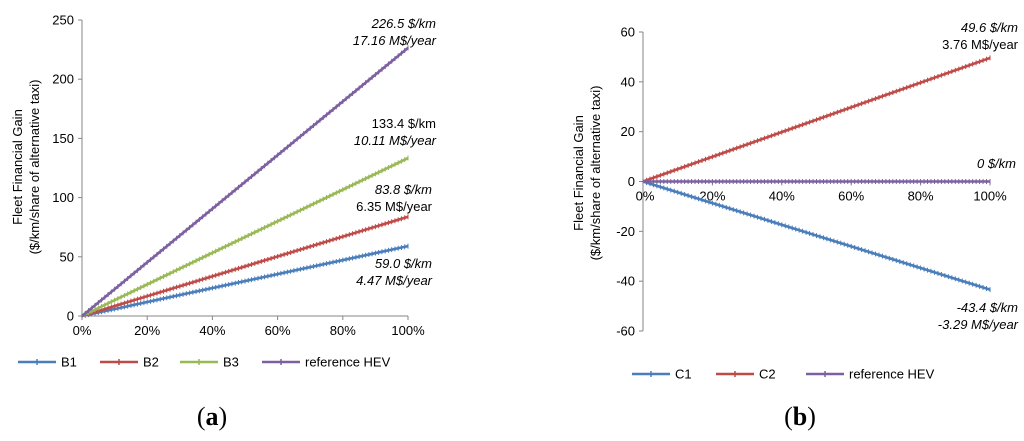 The image size is (1024, 441). What do you see at coordinates (628, 32) in the screenshot?
I see `y-tick-label: 60` at bounding box center [628, 32].